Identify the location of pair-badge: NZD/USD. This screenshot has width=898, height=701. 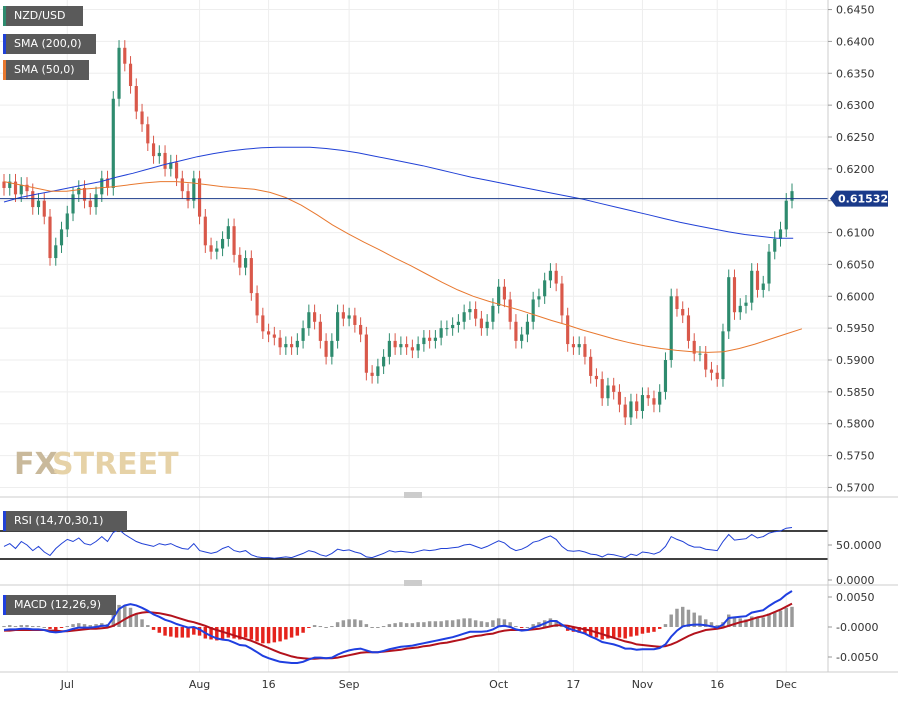
(43, 16).